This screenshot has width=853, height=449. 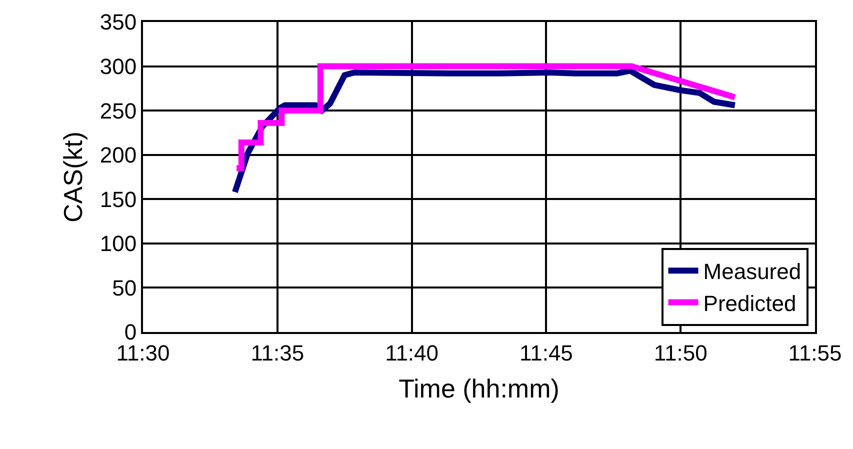 What do you see at coordinates (277, 353) in the screenshot?
I see `x-tick-label: 11:35` at bounding box center [277, 353].